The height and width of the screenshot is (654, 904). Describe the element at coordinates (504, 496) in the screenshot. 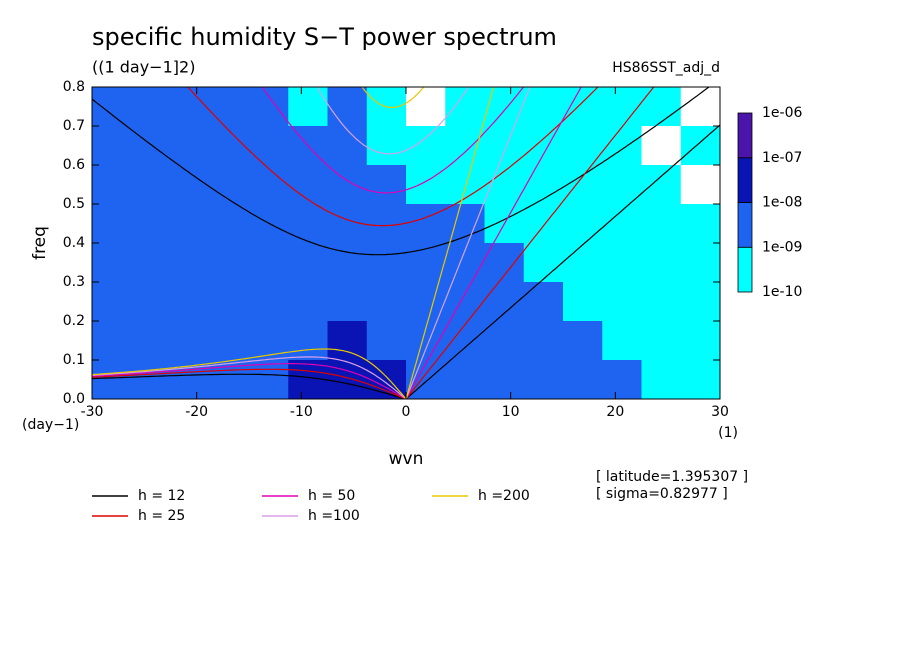

I see `legend-label: h =200` at that location.